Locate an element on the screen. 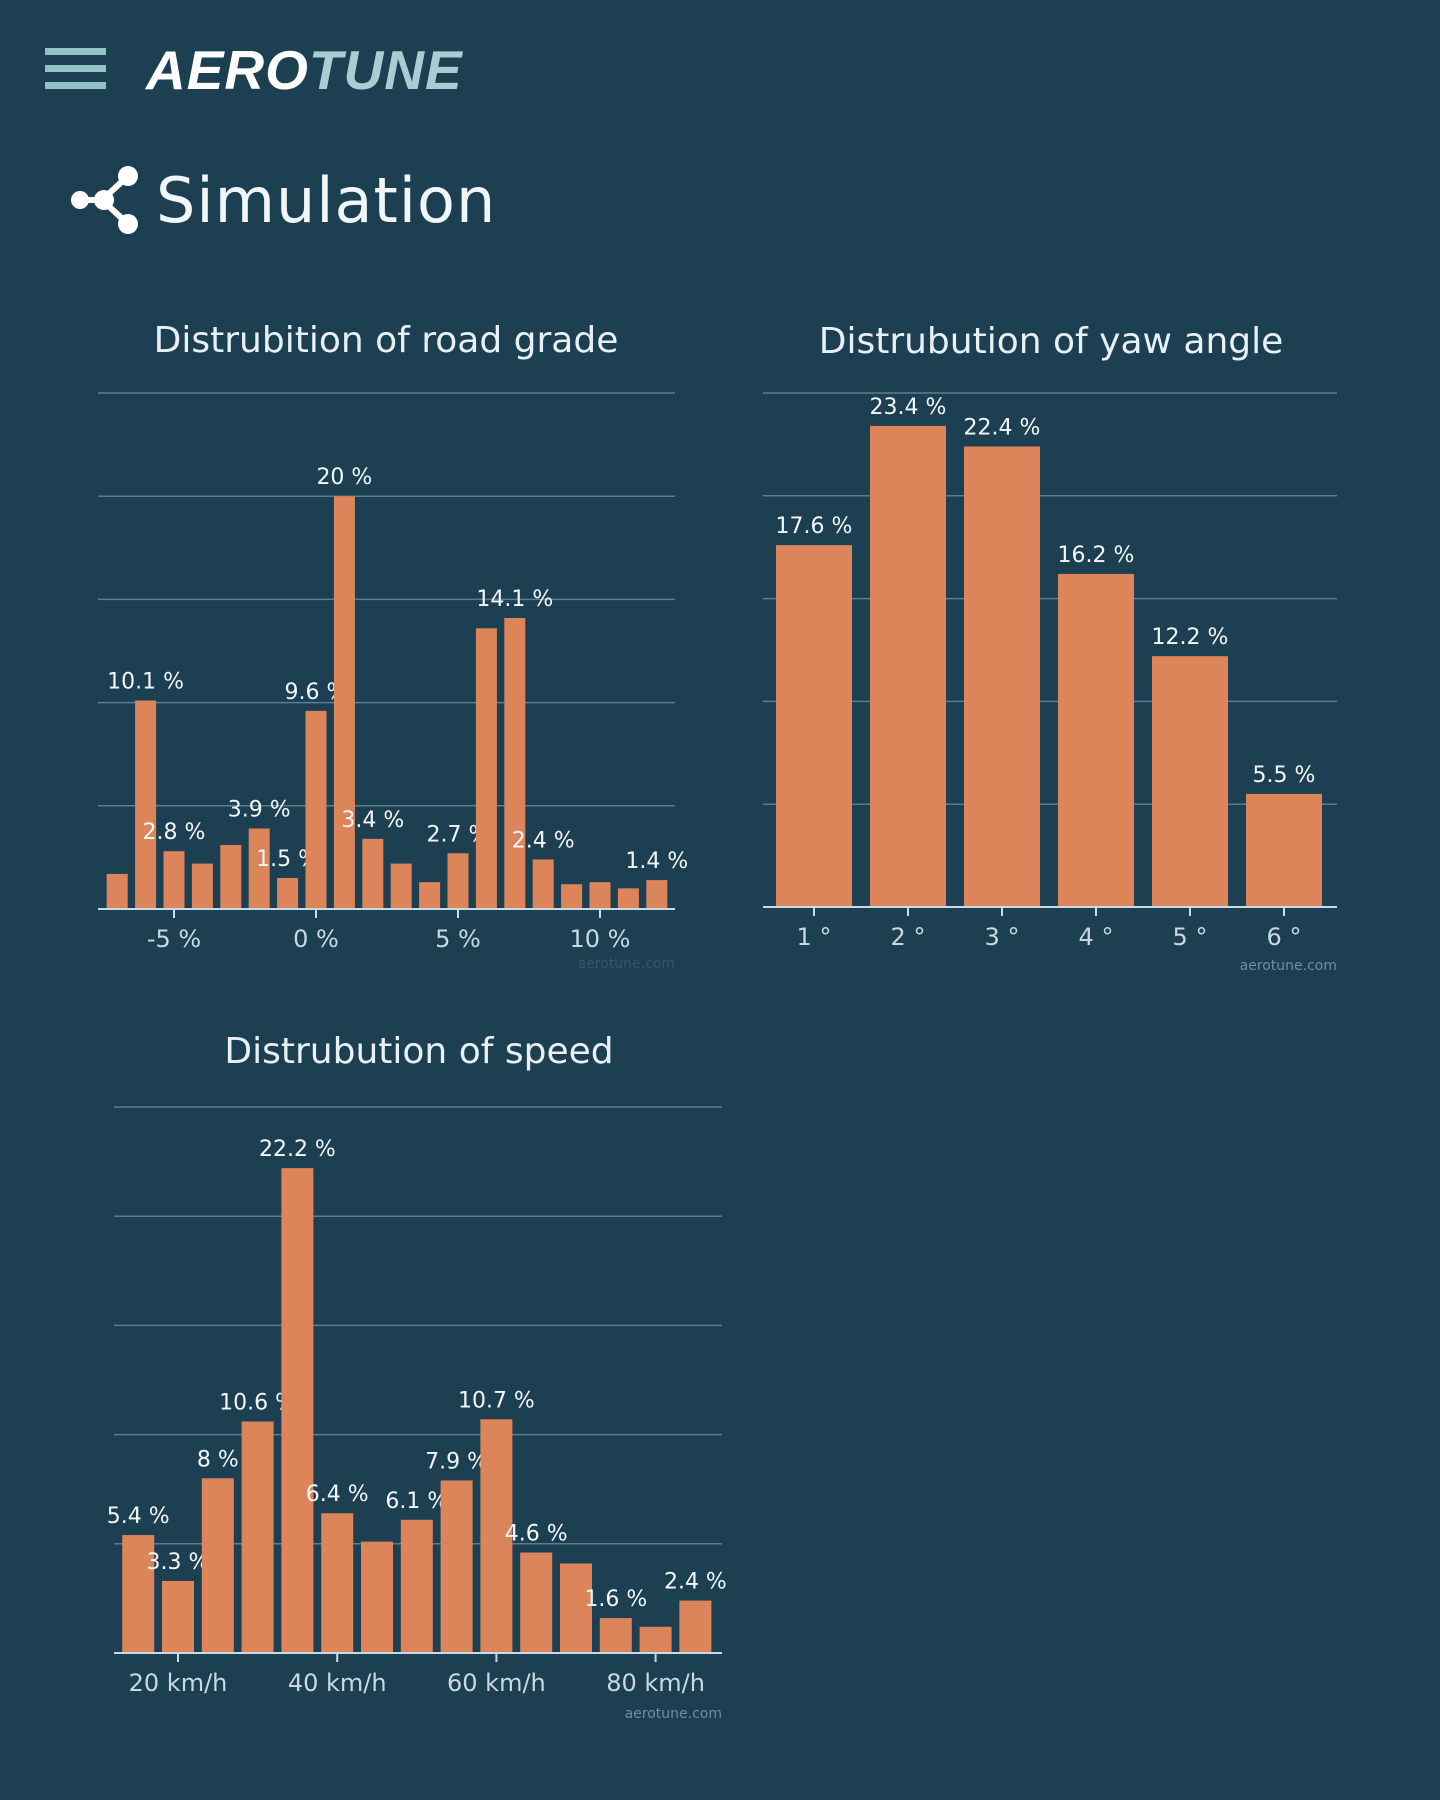 The image size is (1440, 1800). data-label: 17.6 % is located at coordinates (814, 526).